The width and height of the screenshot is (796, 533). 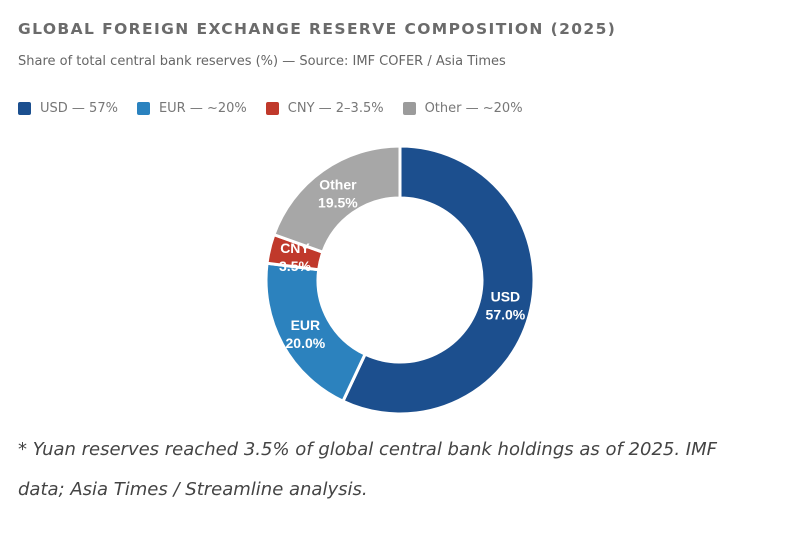 What do you see at coordinates (24, 108) in the screenshot?
I see `legend-swatch-usd` at bounding box center [24, 108].